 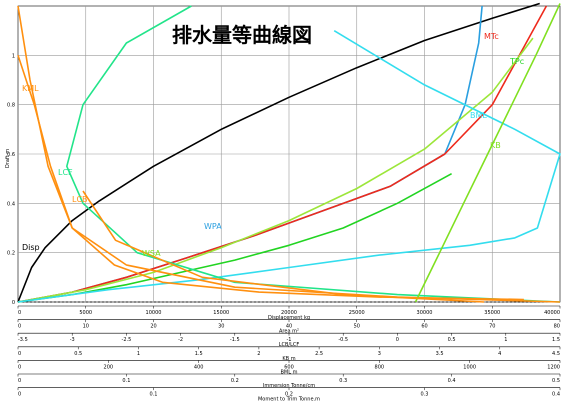 What do you see at coordinates (552, 313) in the screenshot?
I see `x-tick-label: 40000` at bounding box center [552, 313].